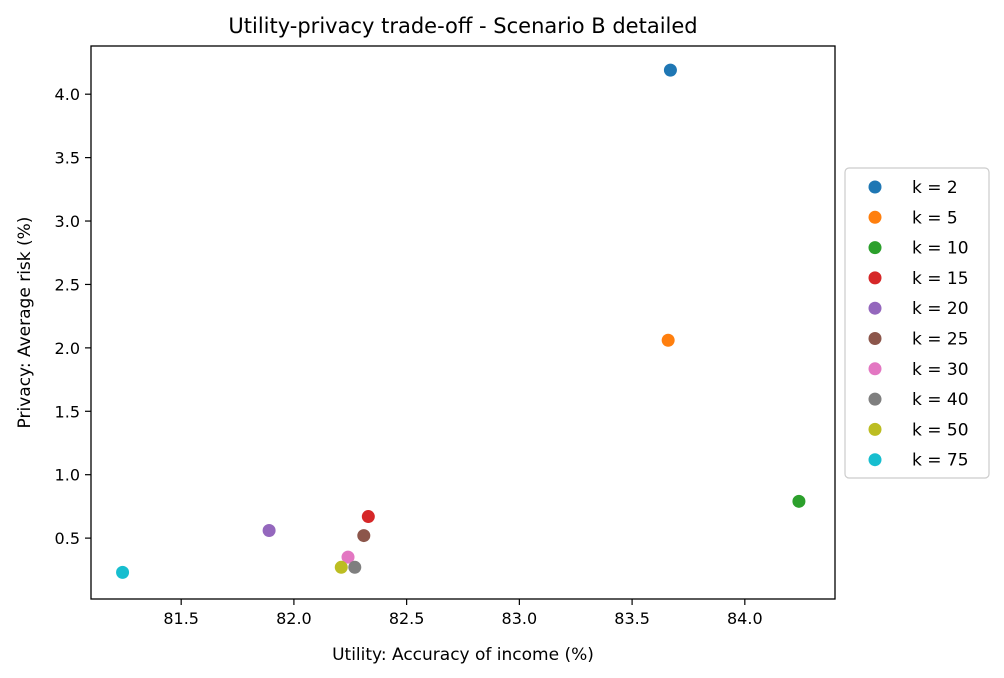 The image size is (1004, 678). What do you see at coordinates (463, 655) in the screenshot?
I see `x-axis-label: Utility: Accuracy of income (%)` at bounding box center [463, 655].